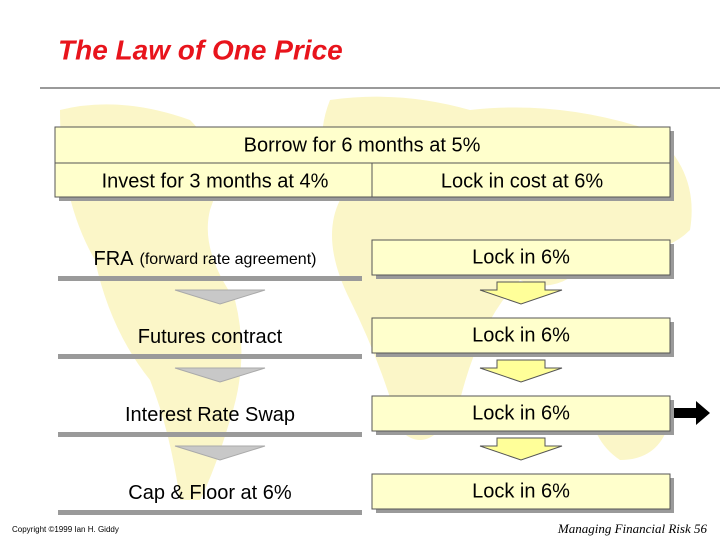 Image resolution: width=720 pixels, height=540 pixels. What do you see at coordinates (228, 259) in the screenshot?
I see `label-note: (forward rate agreement)` at bounding box center [228, 259].